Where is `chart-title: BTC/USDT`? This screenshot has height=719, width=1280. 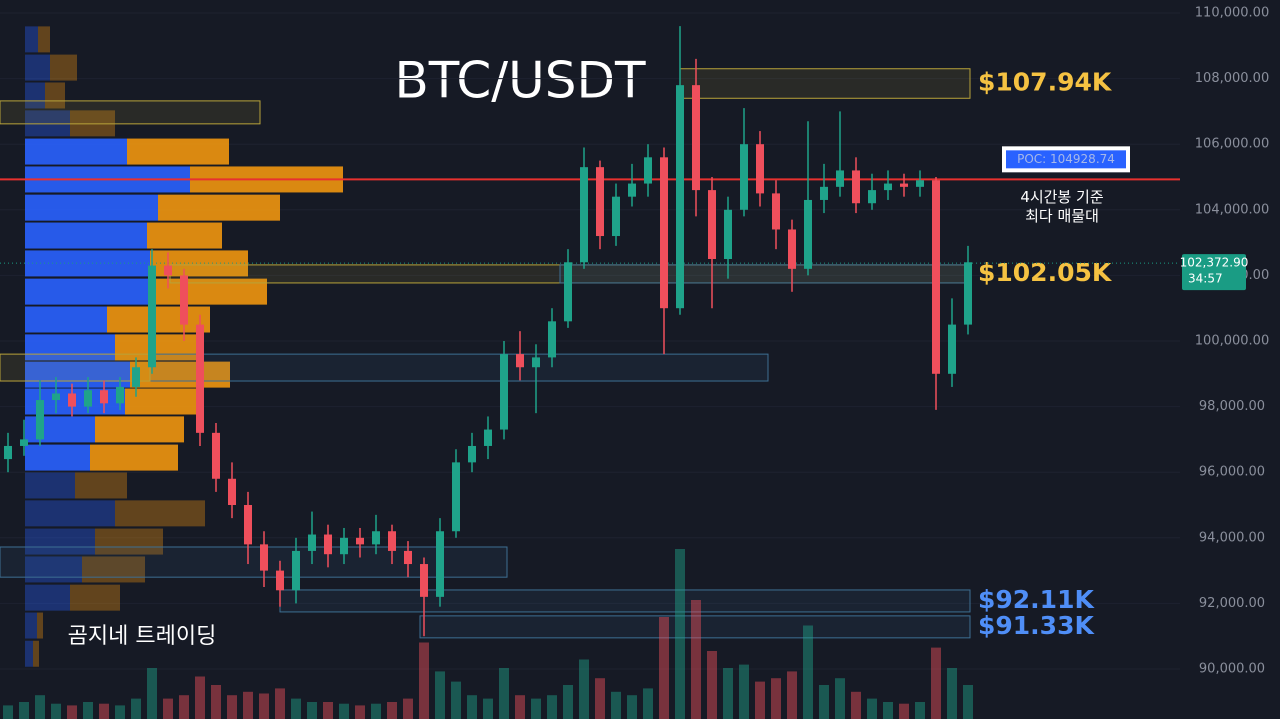 chart-title: BTC/USDT is located at coordinates (520, 81).